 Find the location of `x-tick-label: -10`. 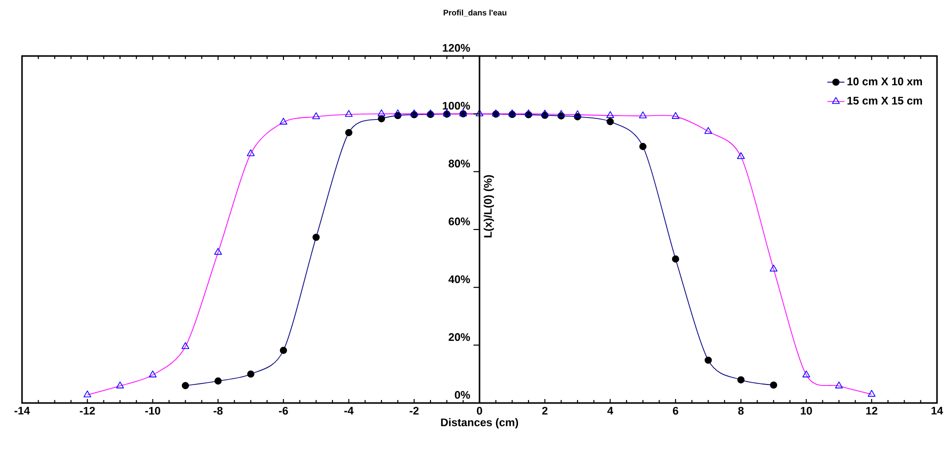

x-tick-label: -10 is located at coordinates (152, 410).